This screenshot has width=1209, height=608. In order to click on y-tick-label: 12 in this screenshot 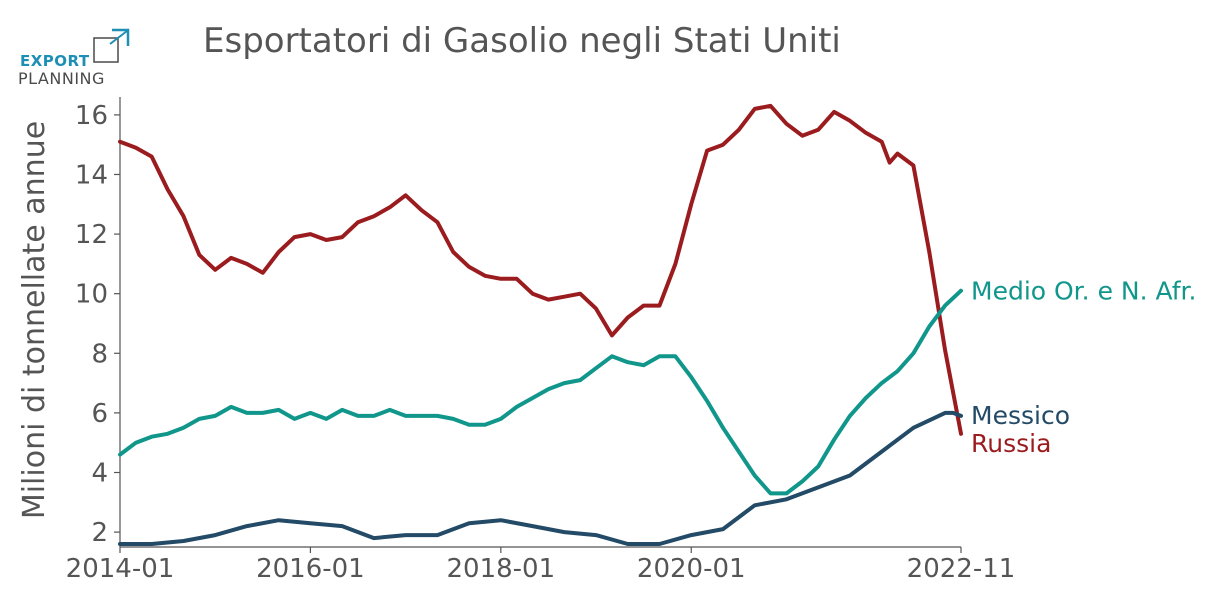, I will do `click(91, 235)`.